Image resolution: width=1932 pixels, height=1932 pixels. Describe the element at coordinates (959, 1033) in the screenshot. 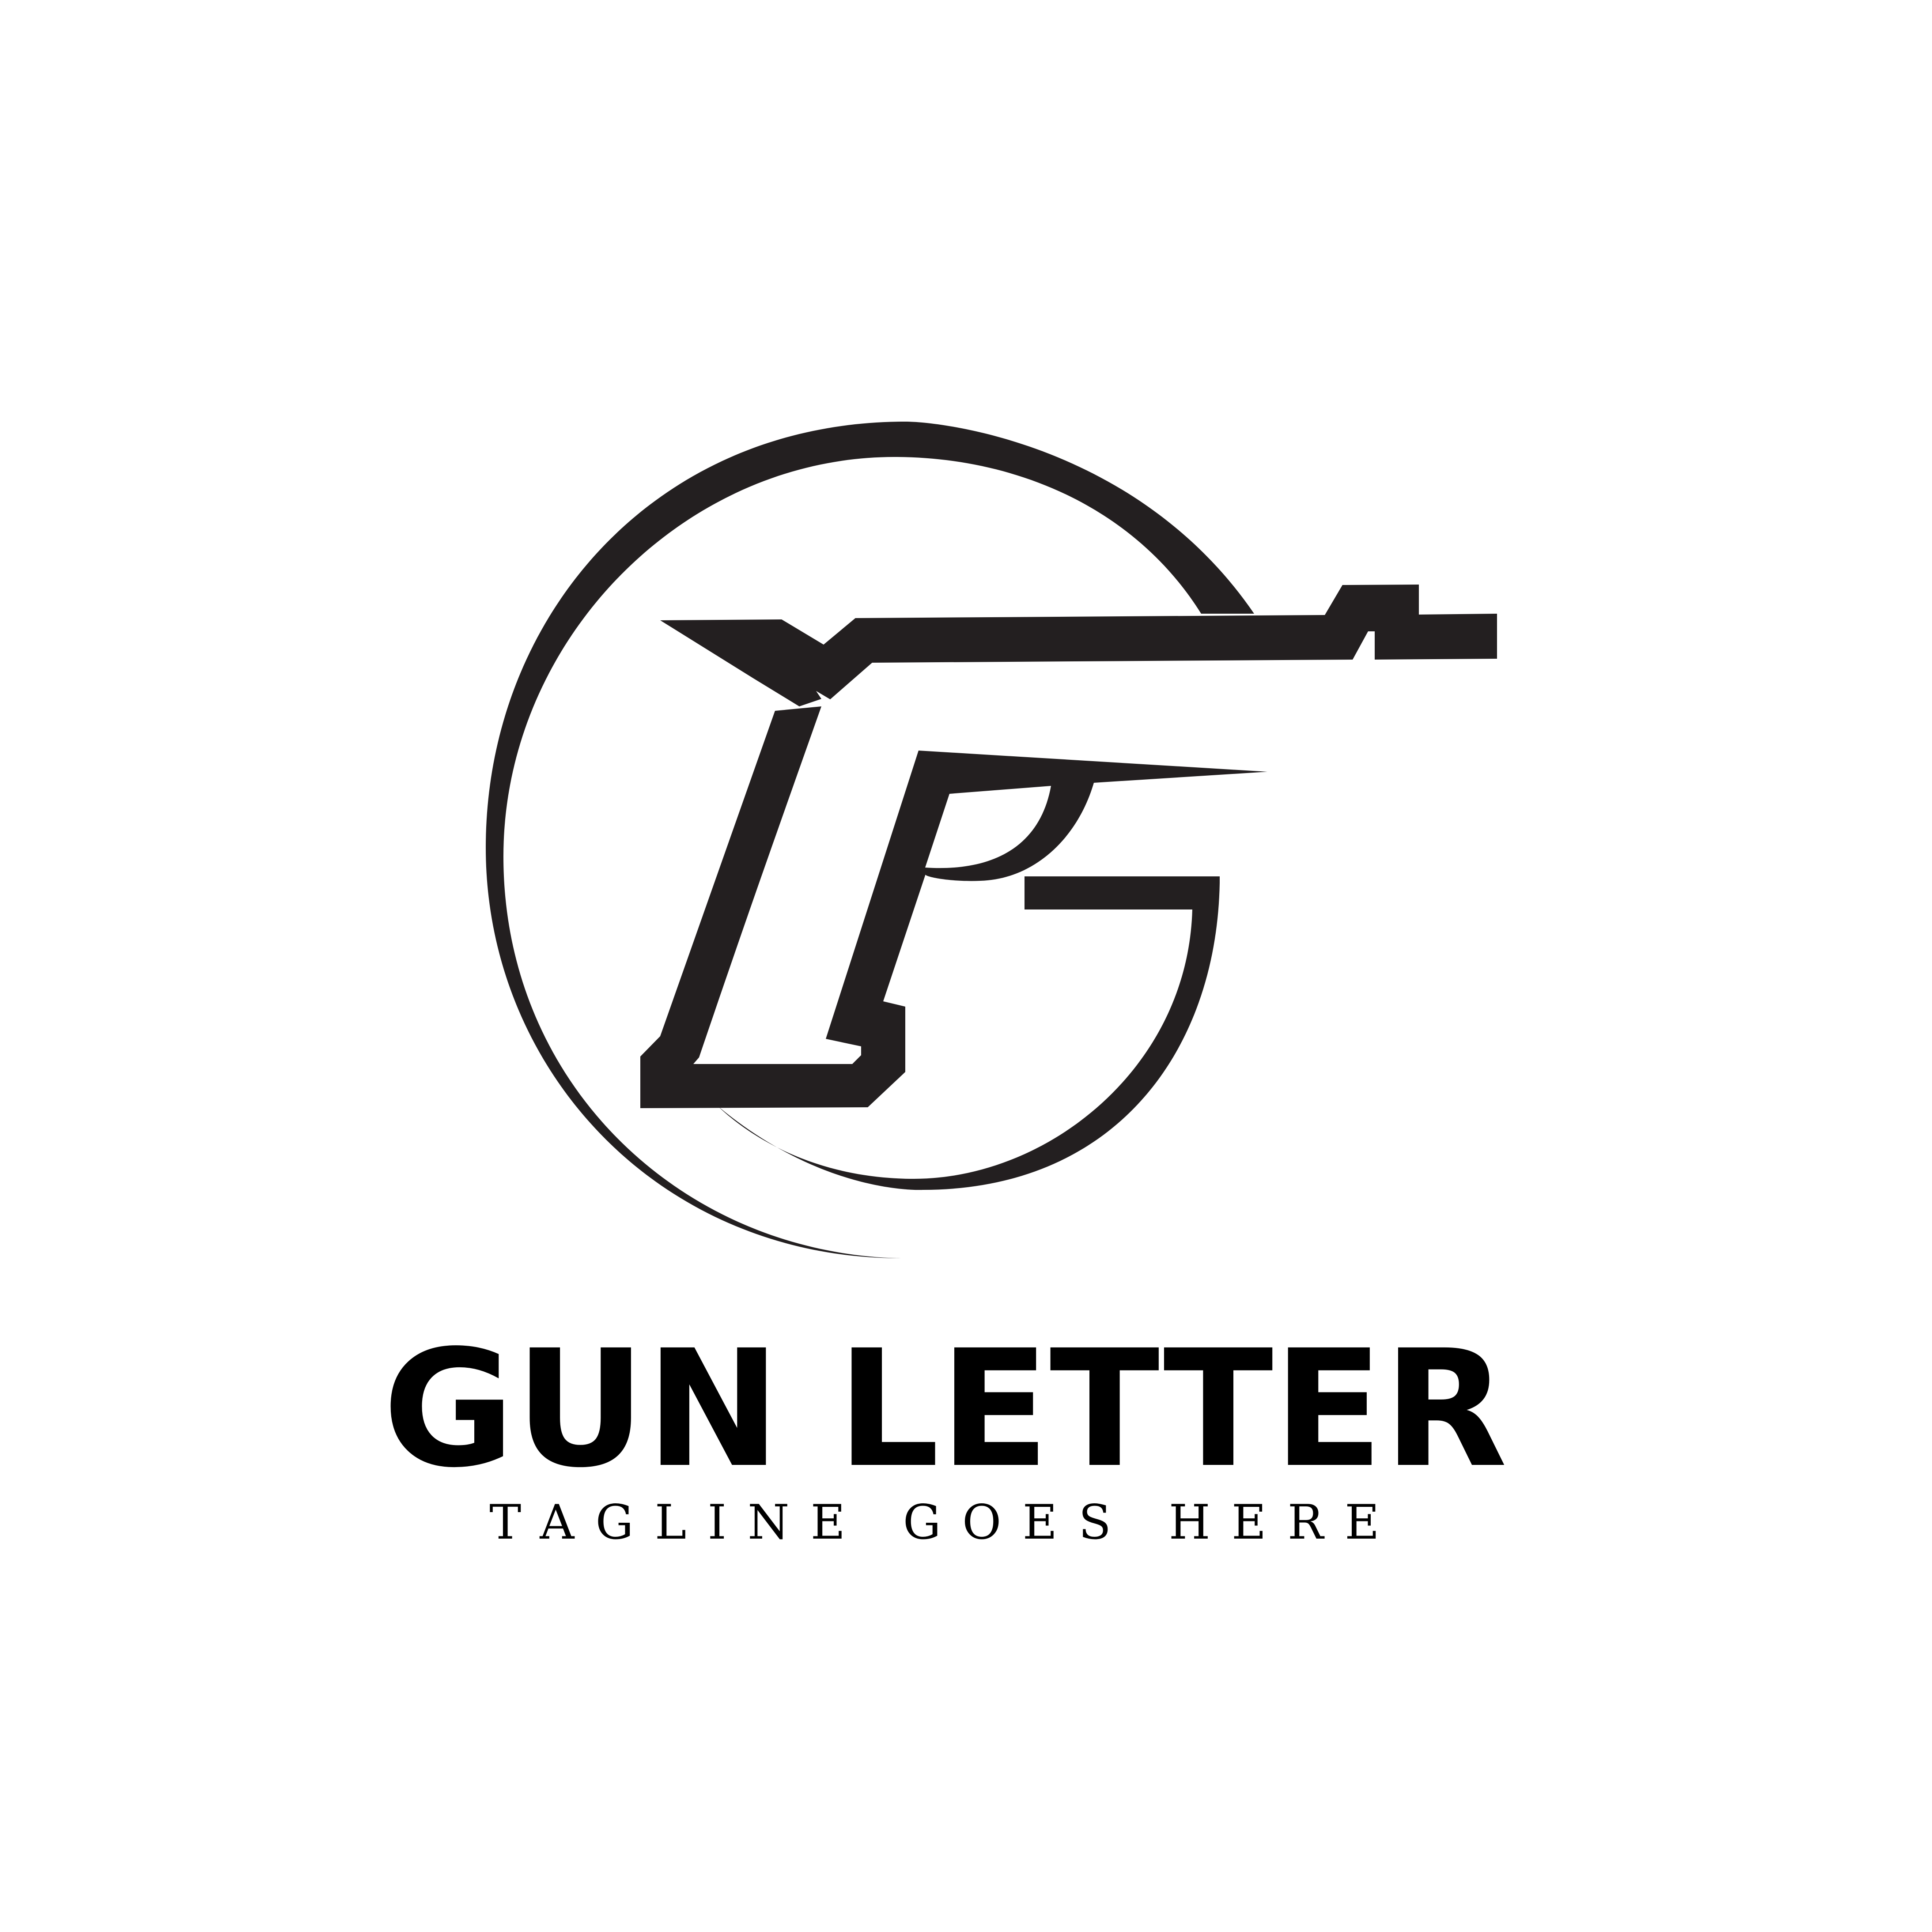

I see `inner-g-arc` at that location.